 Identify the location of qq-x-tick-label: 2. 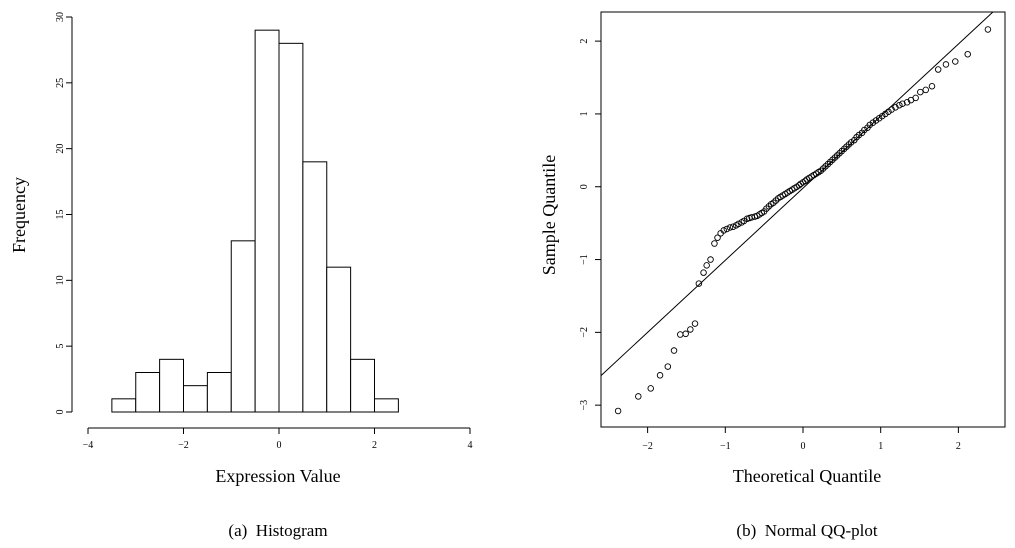
(958, 446).